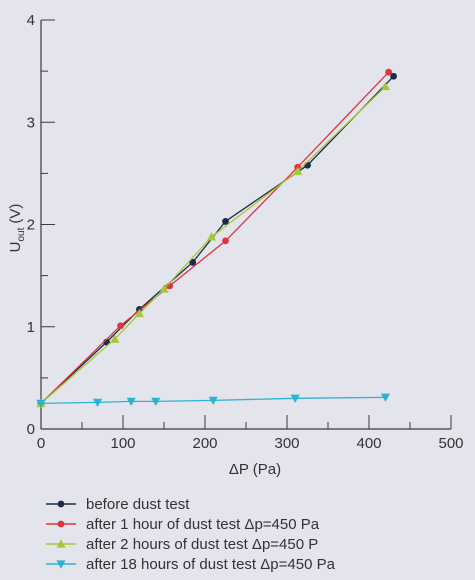  I want to click on legend-item-1: before dust test, so click(118, 504).